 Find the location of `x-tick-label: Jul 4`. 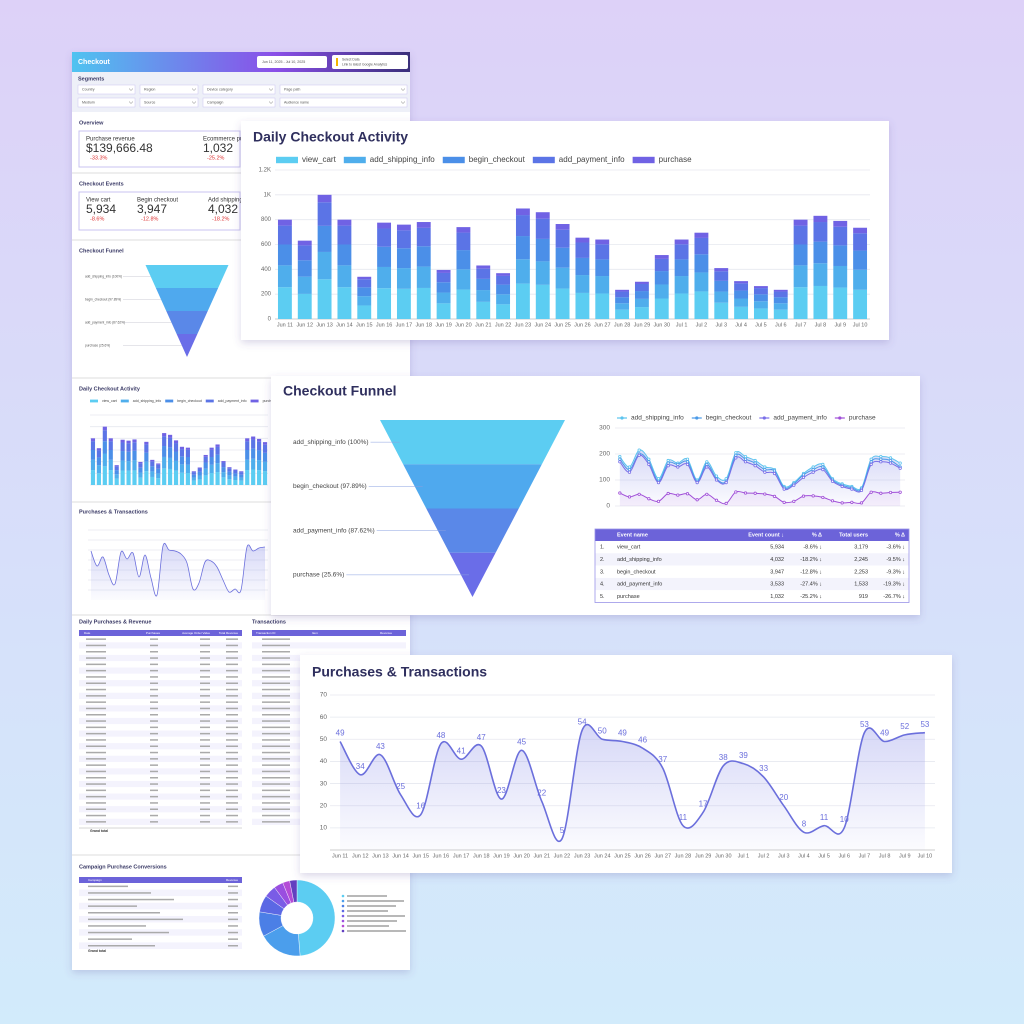

x-tick-label: Jul 4 is located at coordinates (741, 325).